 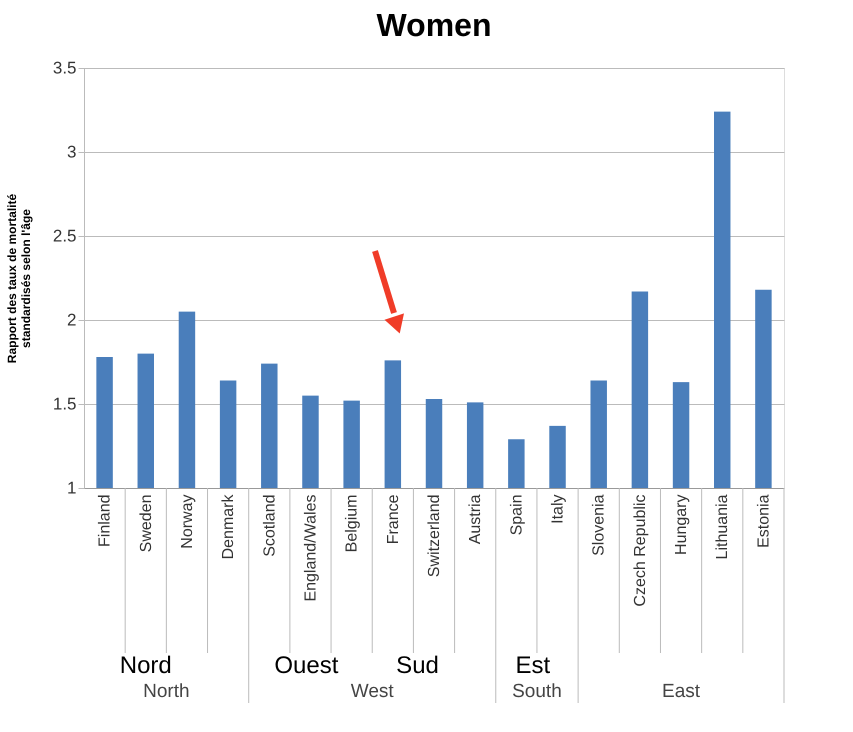 What do you see at coordinates (532, 665) in the screenshot?
I see `text: Est` at bounding box center [532, 665].